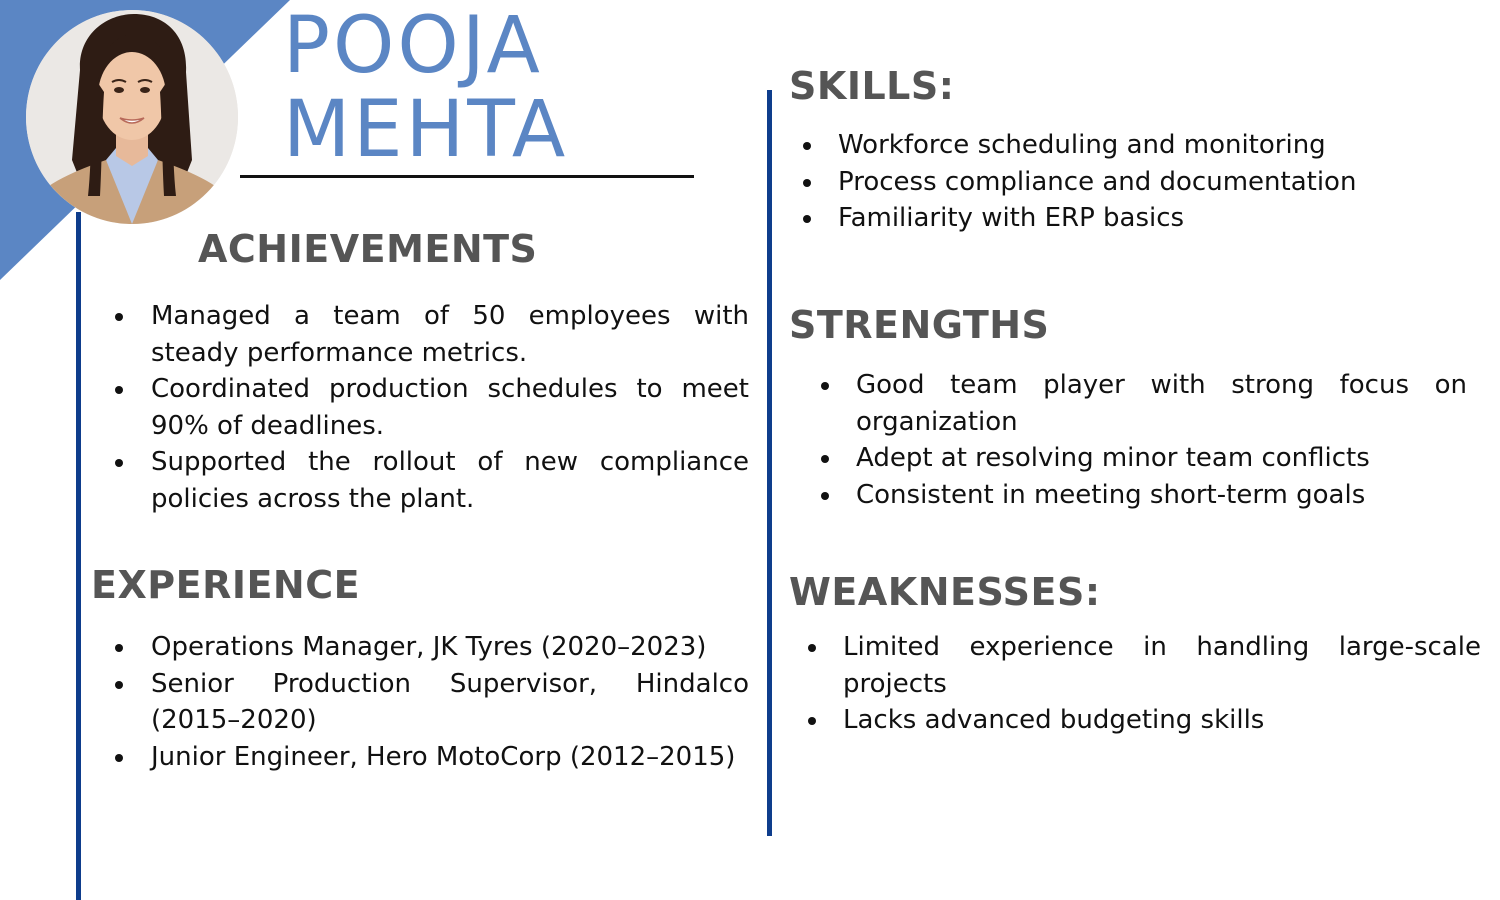  Describe the element at coordinates (945, 592) in the screenshot. I see `weaknesses-heading: WEAKNESSES:` at that location.